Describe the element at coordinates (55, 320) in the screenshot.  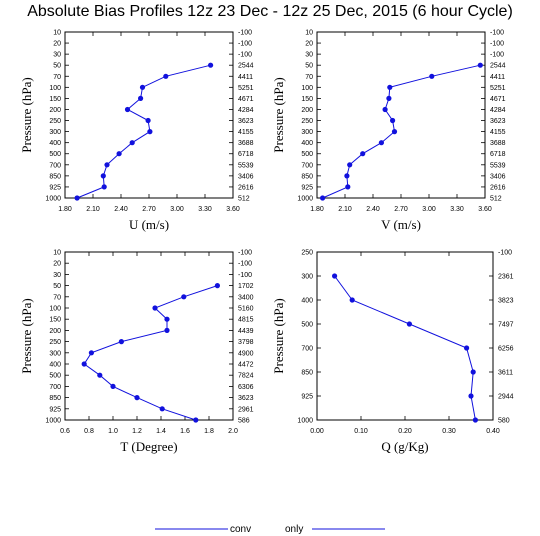
I see `y-tick-label: 150` at that location.